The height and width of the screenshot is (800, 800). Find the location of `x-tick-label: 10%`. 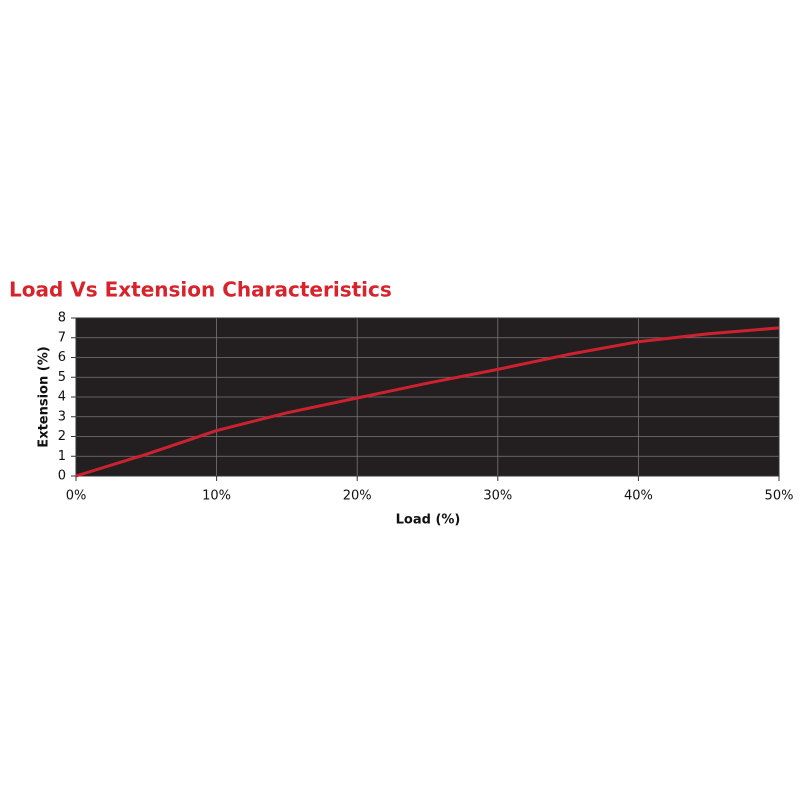

x-tick-label: 10% is located at coordinates (216, 496).